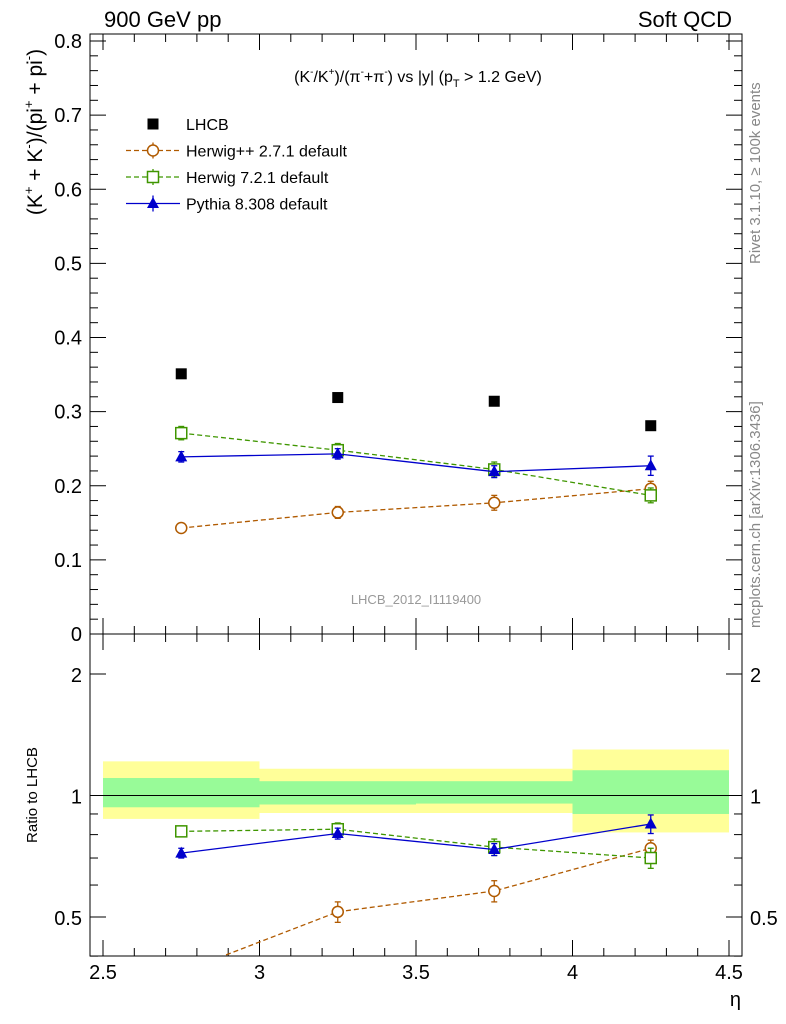 The height and width of the screenshot is (1024, 786). What do you see at coordinates (257, 205) in the screenshot?
I see `legend-label-pythia-8-308-default: Pythia 8.308 default` at bounding box center [257, 205].